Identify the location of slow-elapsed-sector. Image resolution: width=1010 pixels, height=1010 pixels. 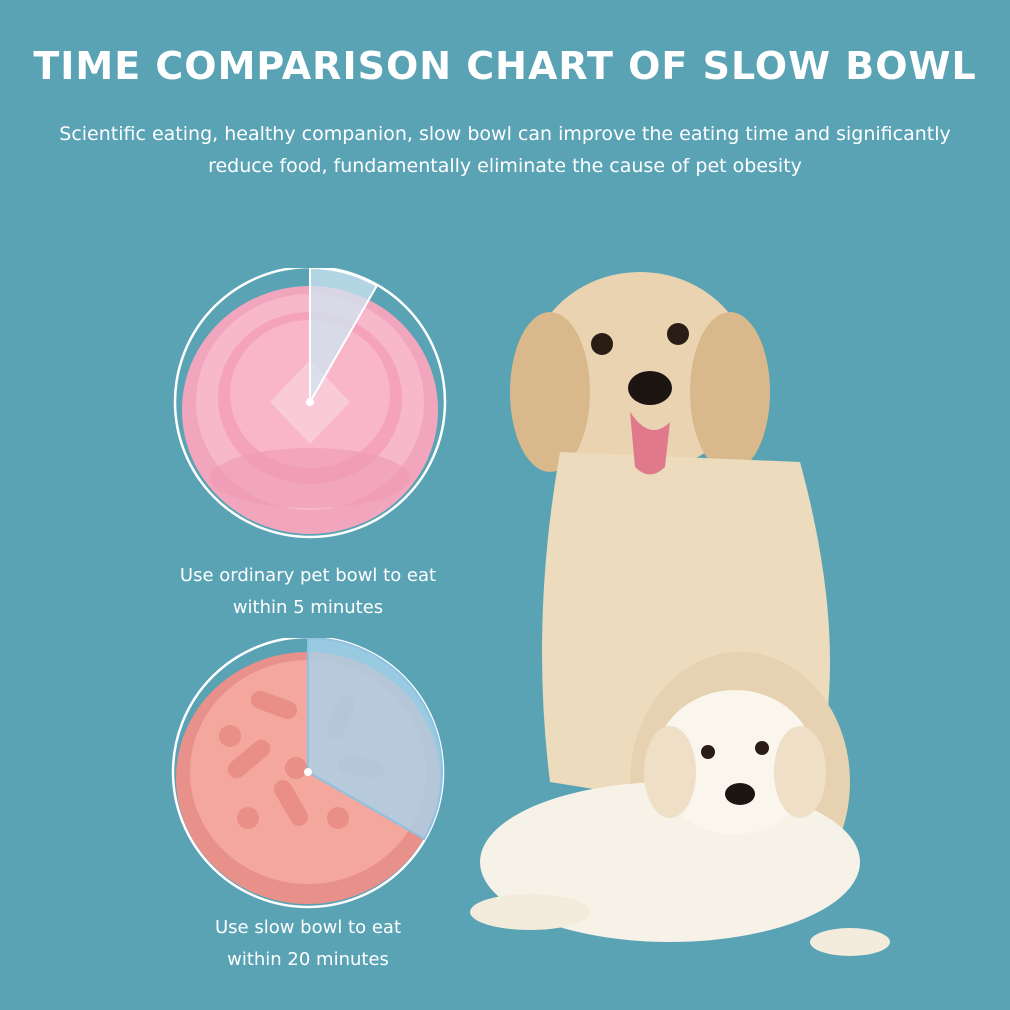
(375, 739).